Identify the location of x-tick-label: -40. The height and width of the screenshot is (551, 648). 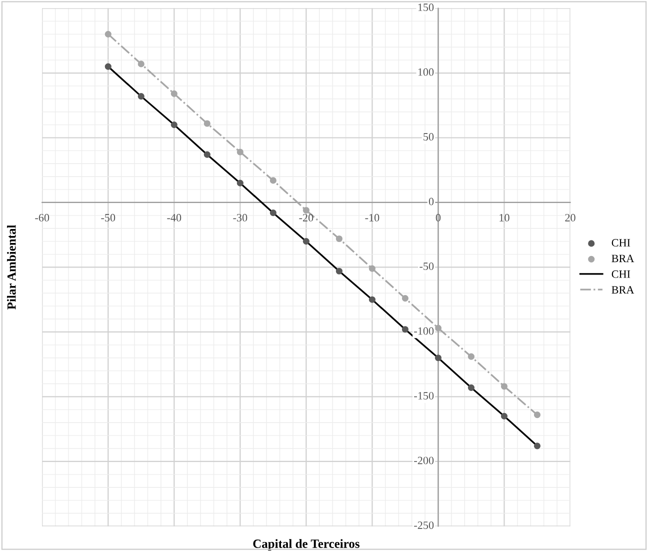
(174, 218).